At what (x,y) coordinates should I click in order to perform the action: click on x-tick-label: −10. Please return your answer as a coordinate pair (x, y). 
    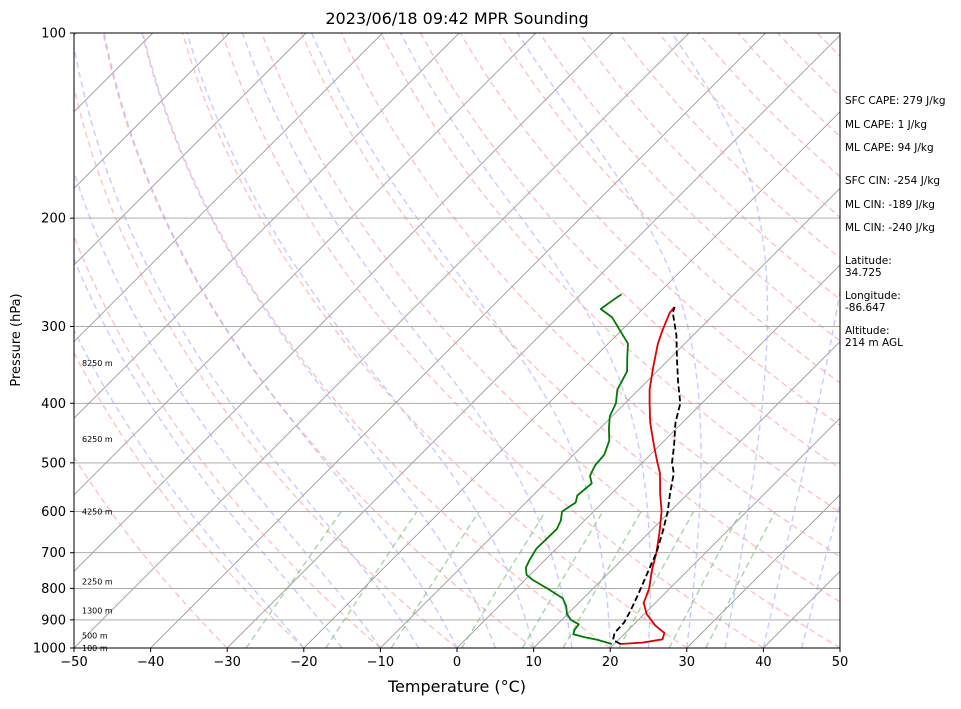
    Looking at the image, I should click on (380, 662).